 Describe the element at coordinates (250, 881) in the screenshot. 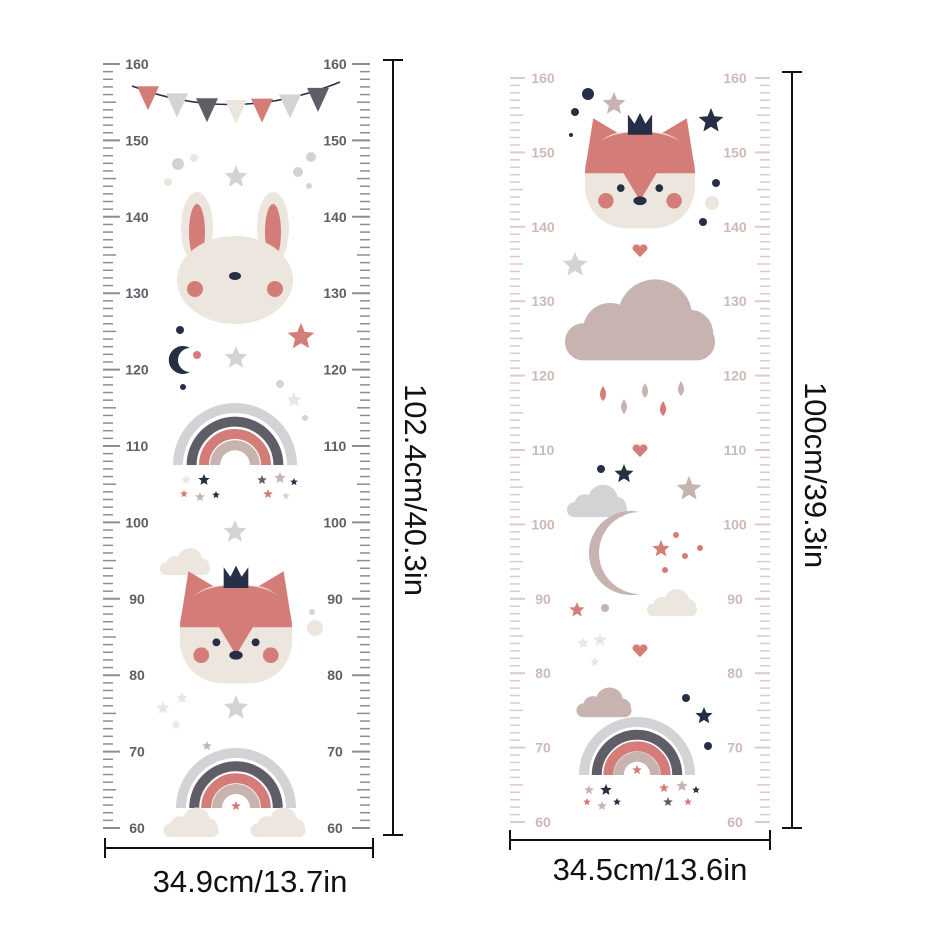

I see `left-width-dimension: 34.9cm/13.7in` at that location.